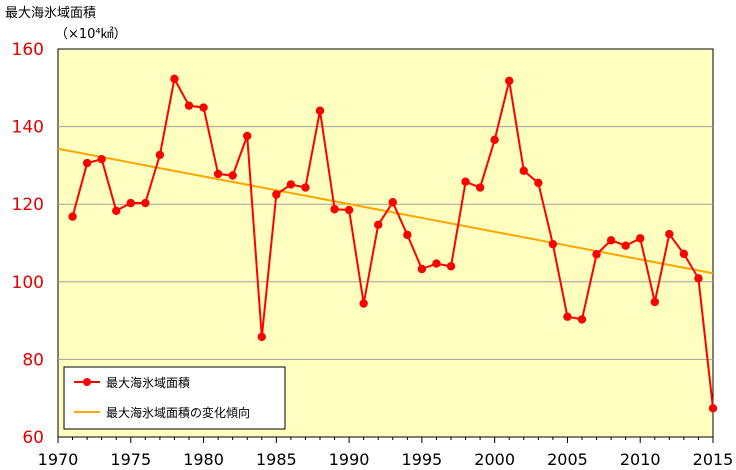 The image size is (736, 470). What do you see at coordinates (87, 382) in the screenshot?
I see `legend-marker-observed` at bounding box center [87, 382].